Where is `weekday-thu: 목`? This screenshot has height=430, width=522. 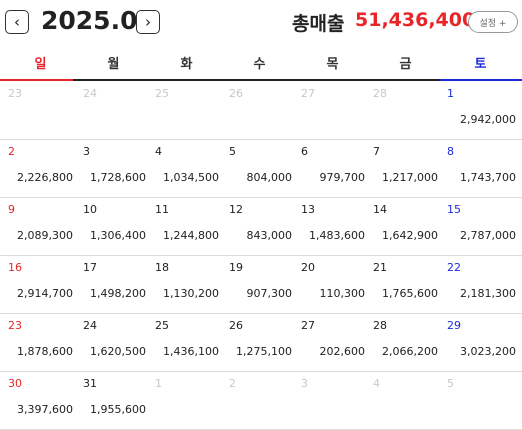 weekday-thu: 목 is located at coordinates (332, 64).